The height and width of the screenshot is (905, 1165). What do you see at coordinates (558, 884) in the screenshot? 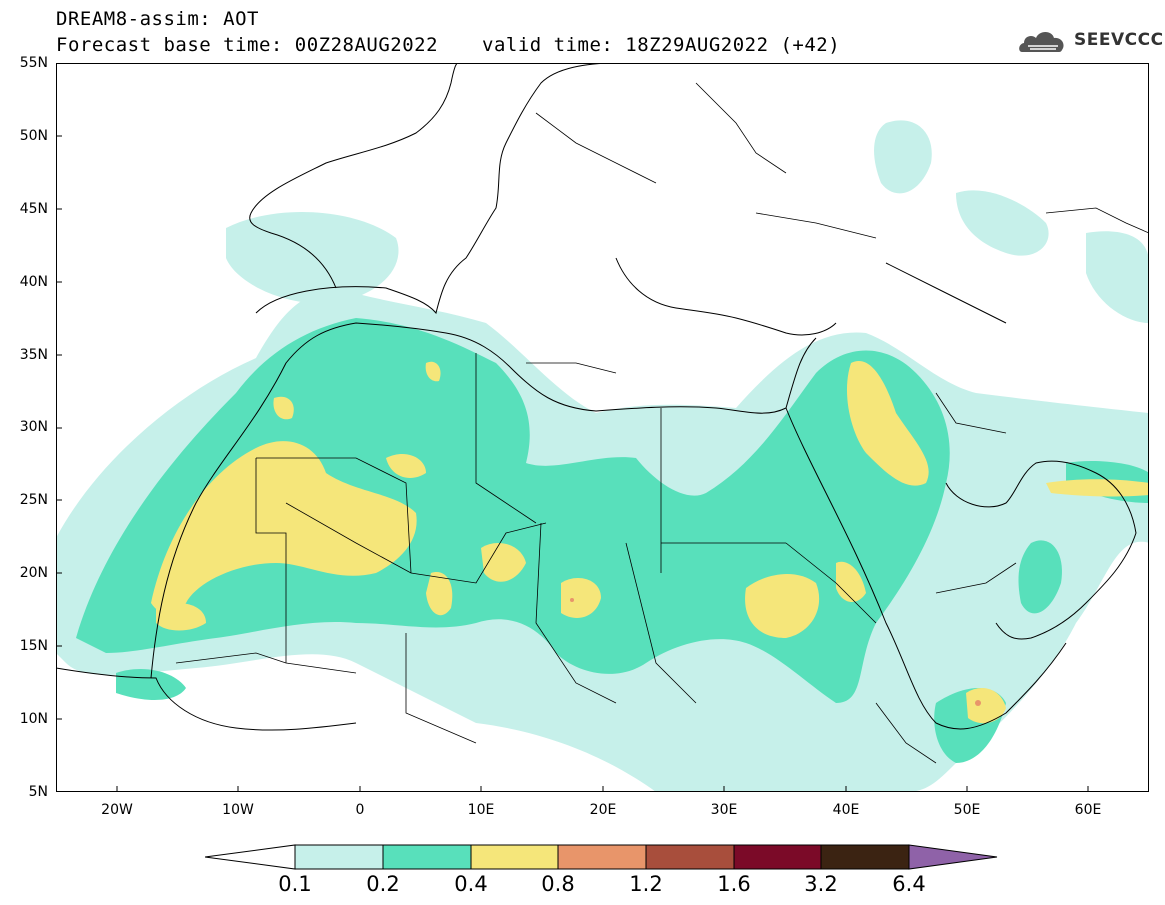
I see `colorbar-label: 0.8` at bounding box center [558, 884].